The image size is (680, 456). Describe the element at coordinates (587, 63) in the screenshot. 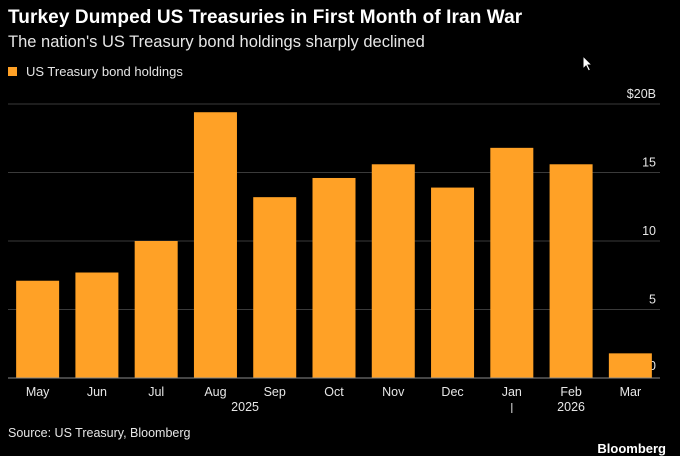

I see `mouse-pointer-icon` at that location.